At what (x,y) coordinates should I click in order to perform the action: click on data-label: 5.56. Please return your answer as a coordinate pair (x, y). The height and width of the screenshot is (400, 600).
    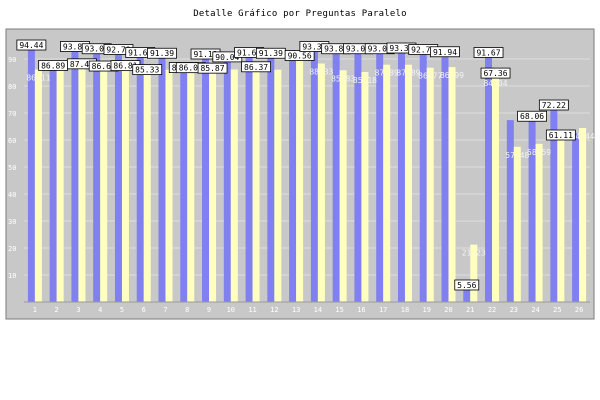
    Looking at the image, I should click on (466, 285).